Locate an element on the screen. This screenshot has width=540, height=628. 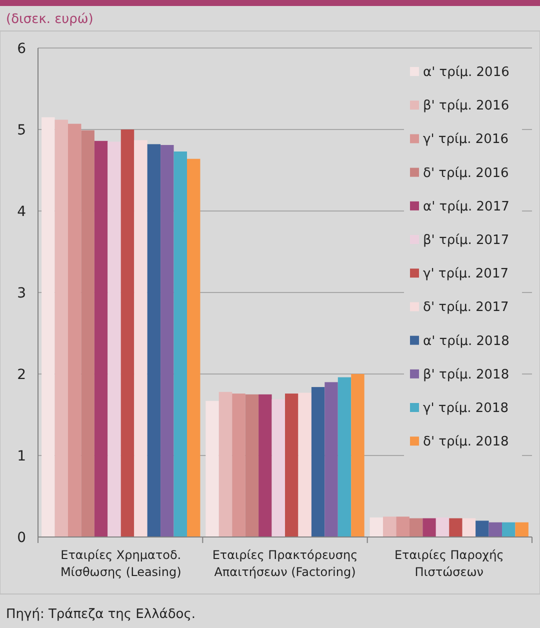
legend-label: δ' τρίμ. 2017 is located at coordinates (466, 308).